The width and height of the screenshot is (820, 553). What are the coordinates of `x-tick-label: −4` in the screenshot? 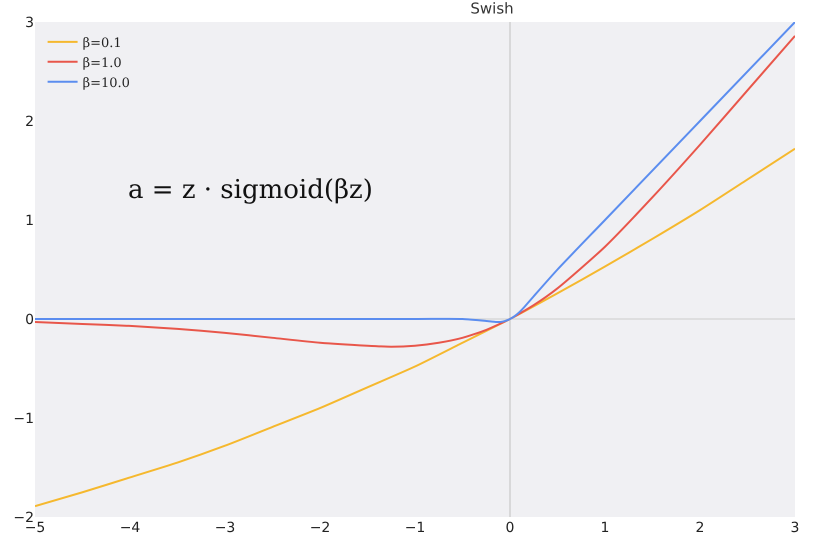 It's located at (130, 528).